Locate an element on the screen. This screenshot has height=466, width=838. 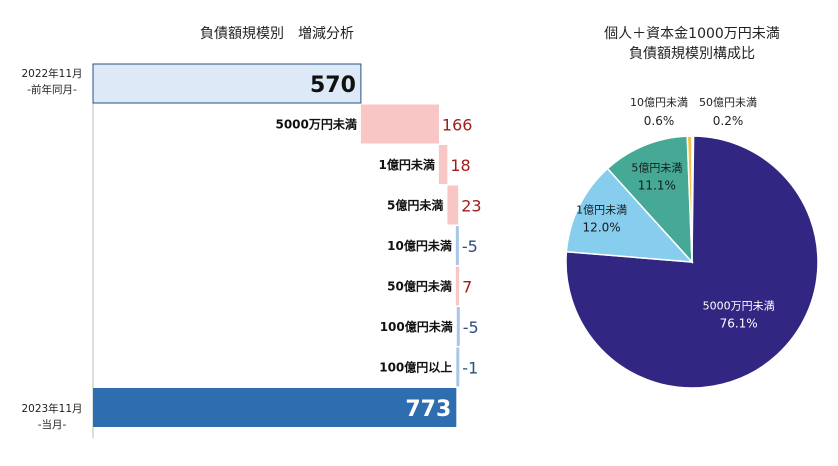
waterfall-category-label: 100億円未満 is located at coordinates (416, 326).